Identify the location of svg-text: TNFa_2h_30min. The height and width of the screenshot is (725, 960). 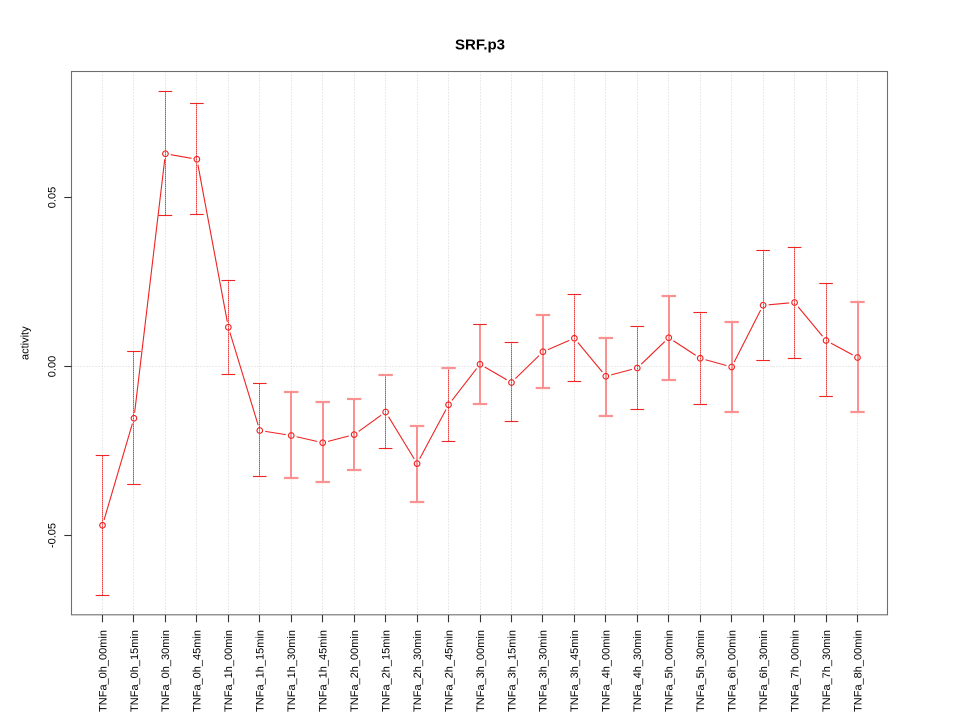
(418, 671).